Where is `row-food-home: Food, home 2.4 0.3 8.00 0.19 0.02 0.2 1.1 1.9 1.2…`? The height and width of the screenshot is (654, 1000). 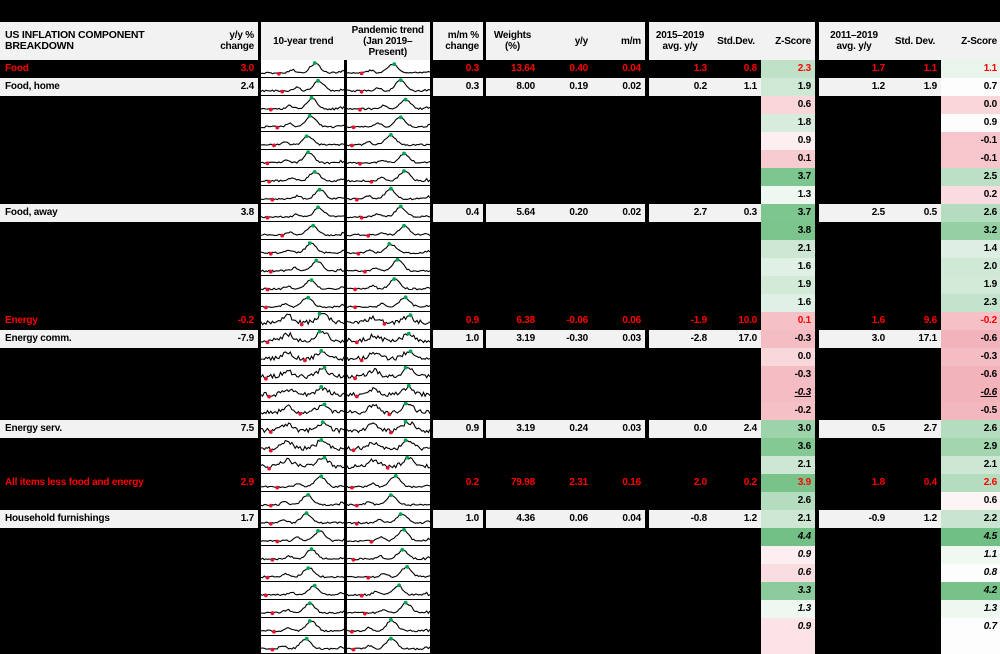 row-food-home: Food, home 2.4 0.3 8.00 0.19 0.02 0.2 1.1 1.9 1.2… is located at coordinates (500, 87).